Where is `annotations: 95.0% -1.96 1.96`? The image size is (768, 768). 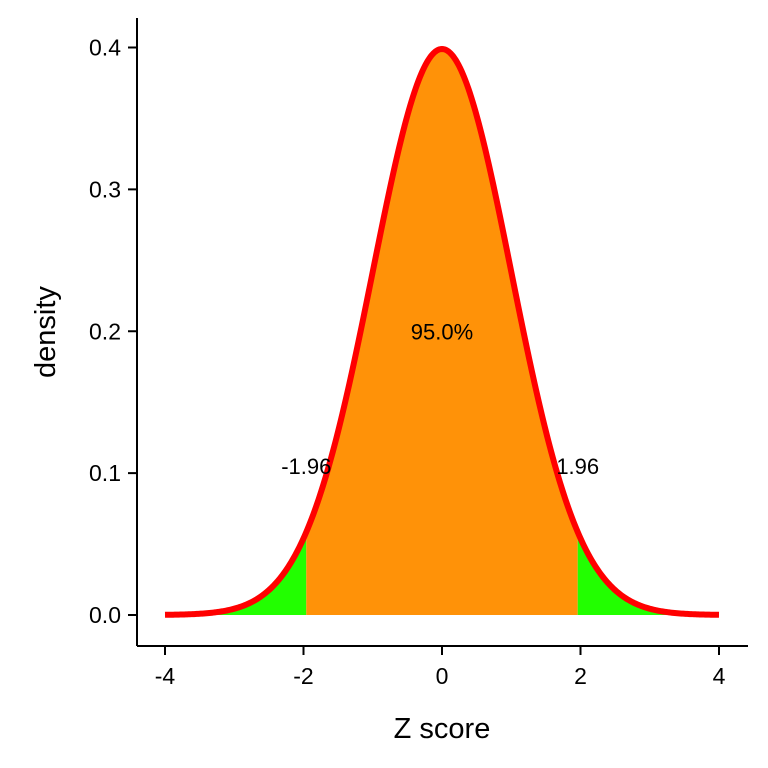 annotations: 95.0% -1.96 1.96 is located at coordinates (440, 399).